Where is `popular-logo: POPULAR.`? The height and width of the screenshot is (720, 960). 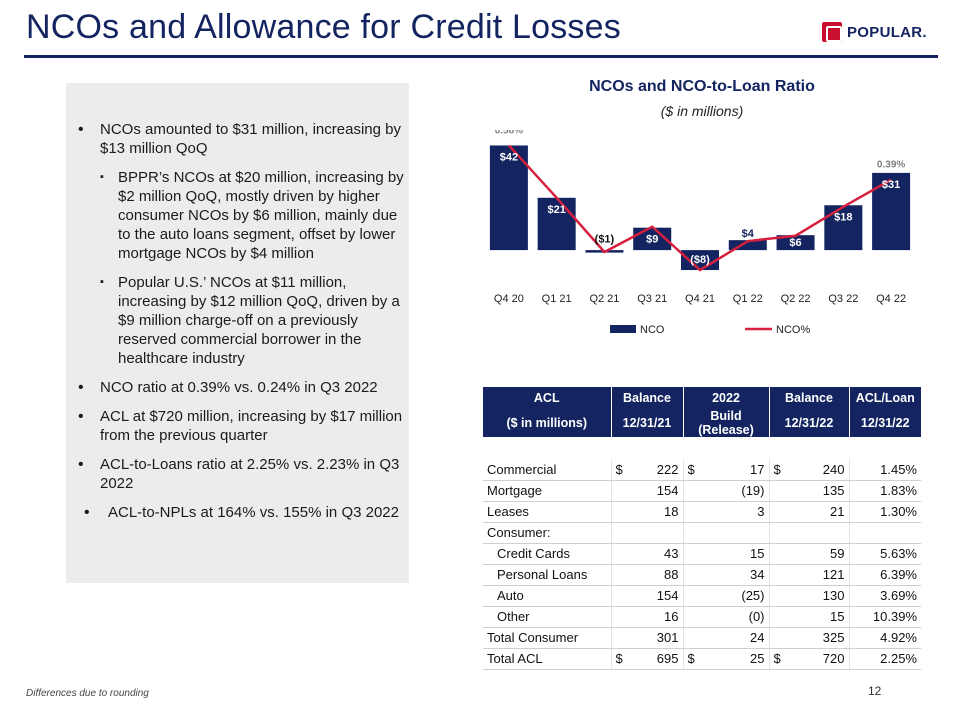
popular-logo: POPULAR. is located at coordinates (874, 32).